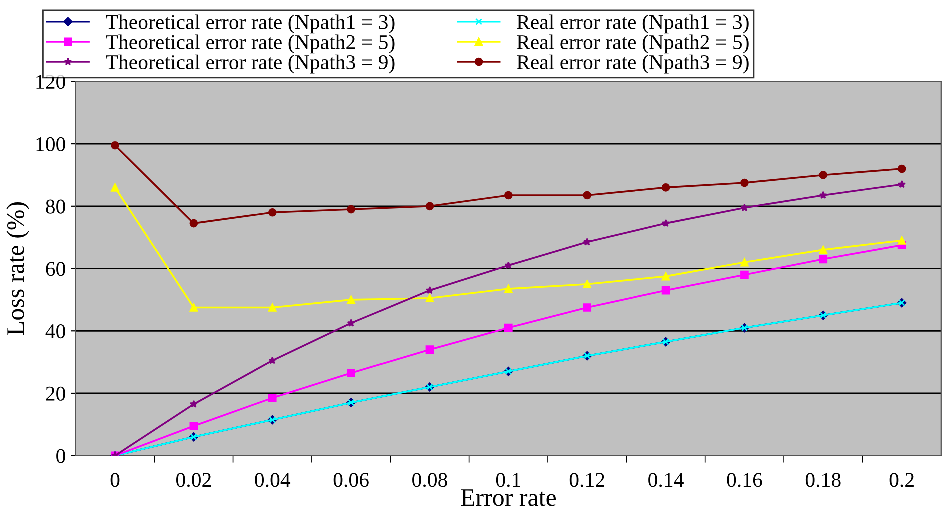  I want to click on x-tick-label: 0.06, so click(351, 480).